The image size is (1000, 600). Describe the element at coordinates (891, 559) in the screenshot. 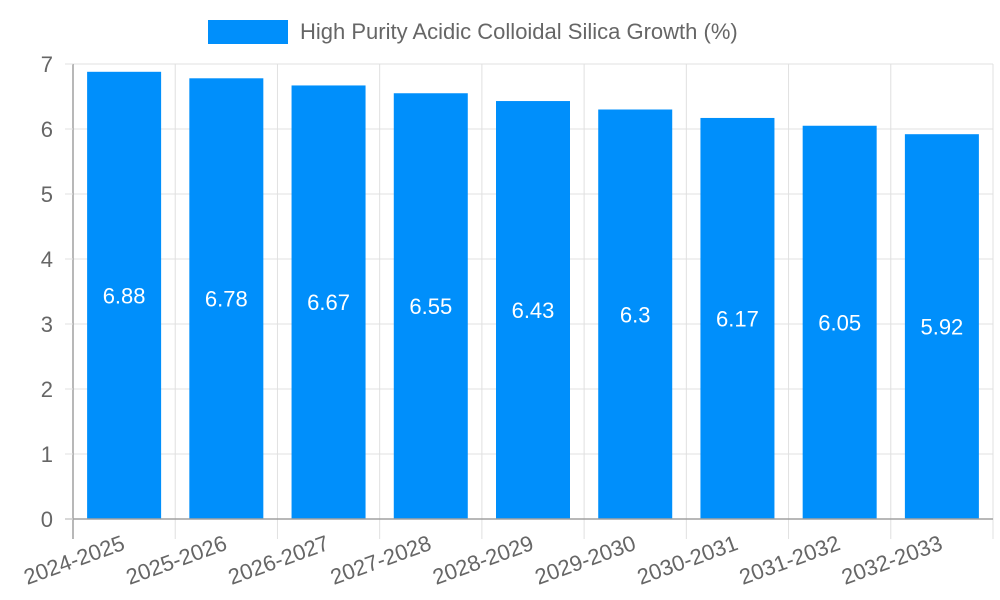

I see `x-tick-label: 2032-2033` at that location.